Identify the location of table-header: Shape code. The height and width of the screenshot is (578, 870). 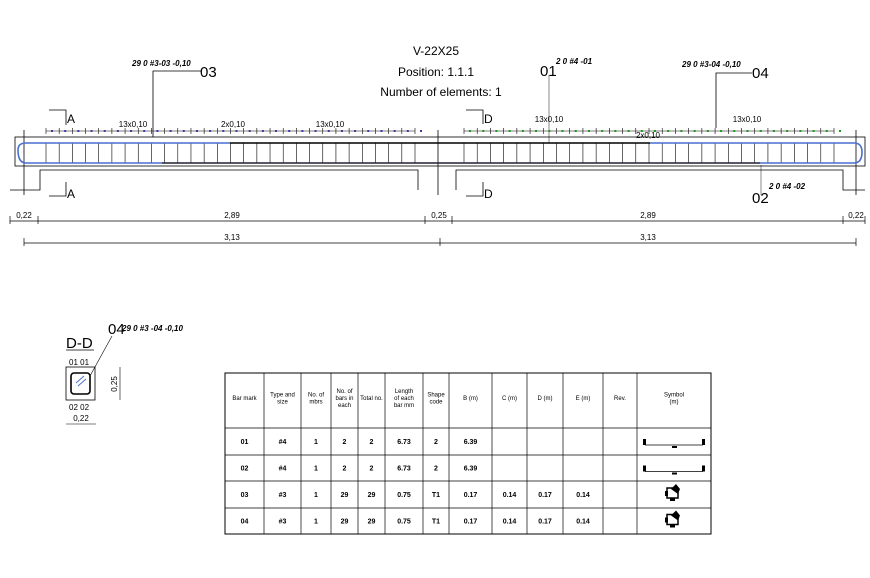
(436, 399).